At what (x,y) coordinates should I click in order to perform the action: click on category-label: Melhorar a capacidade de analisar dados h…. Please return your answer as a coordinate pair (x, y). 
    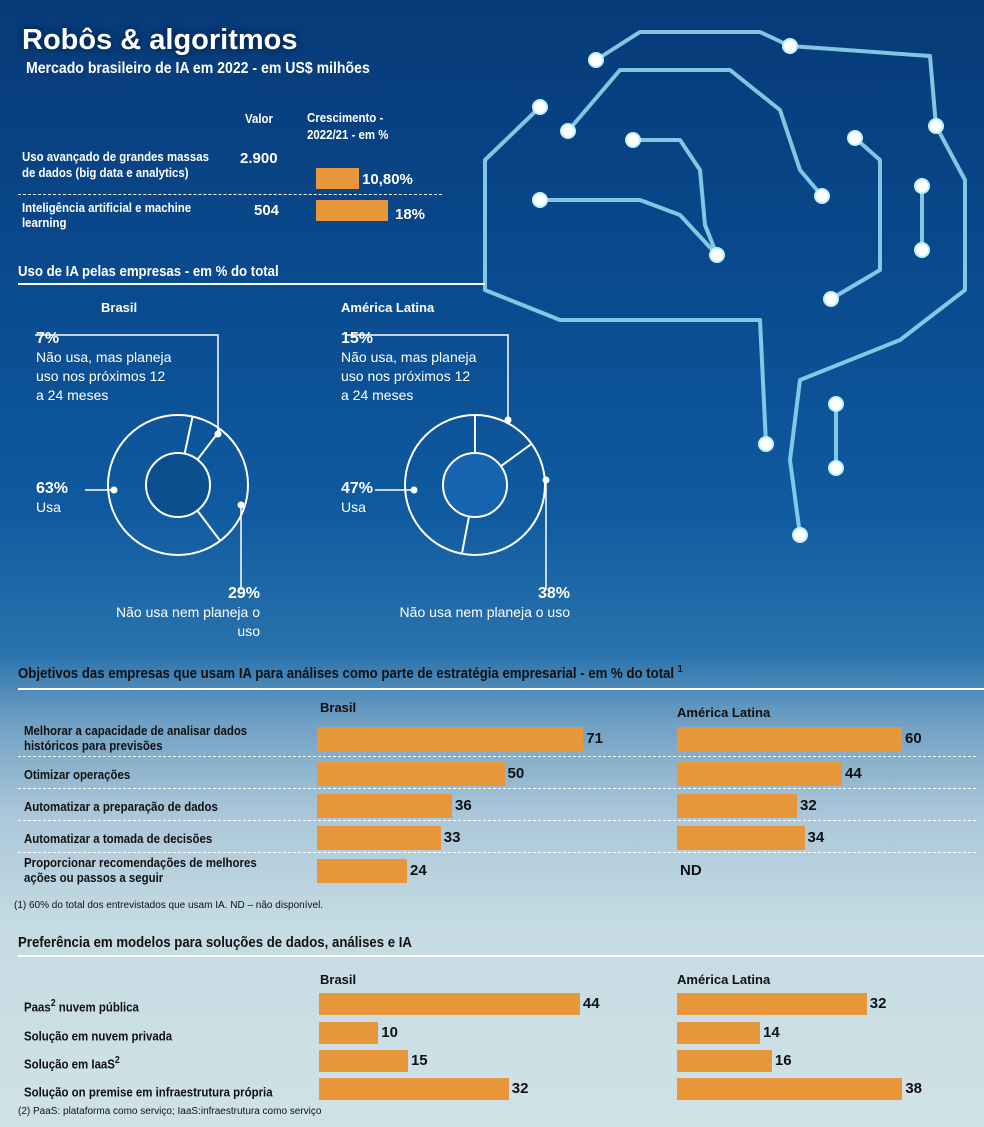
    Looking at the image, I should click on (136, 738).